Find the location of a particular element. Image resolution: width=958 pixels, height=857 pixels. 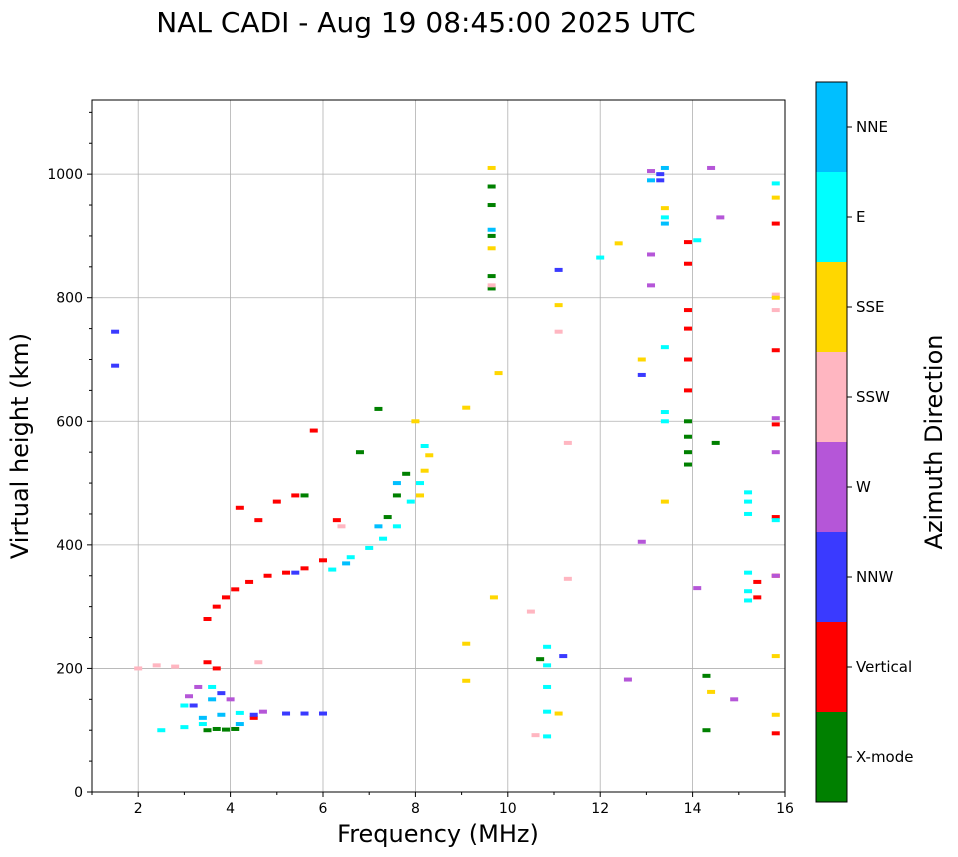

y-axis-ticks: 0 200 400 600 800 1000 is located at coordinates (69, 456).